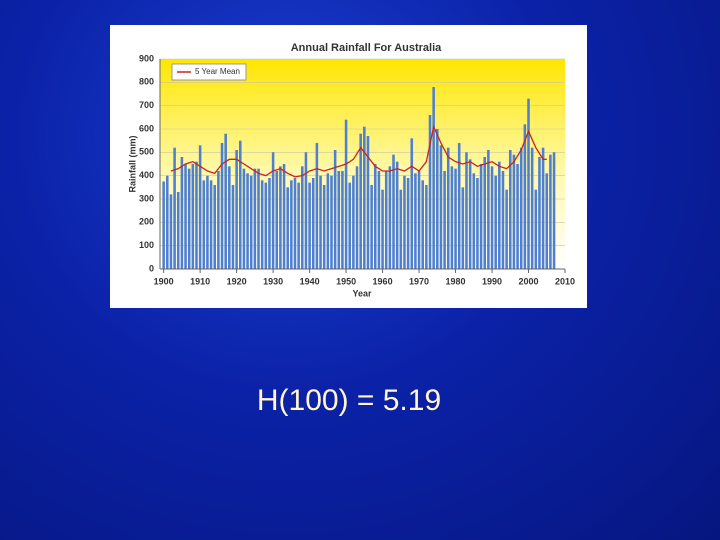 The image size is (720, 540). What do you see at coordinates (310, 281) in the screenshot?
I see `x-tick-label: 1940` at bounding box center [310, 281].